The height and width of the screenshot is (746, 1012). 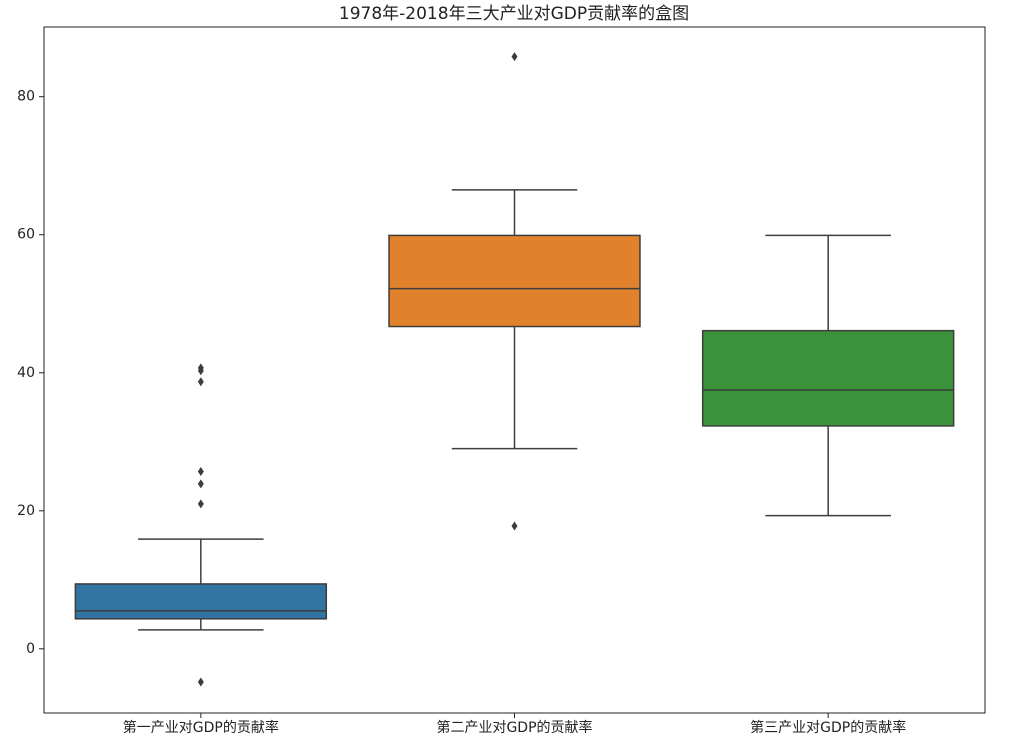 What do you see at coordinates (514, 14) in the screenshot?
I see `chart-title: 1978年-2018年三大产业对GDP贡献率的盒图` at bounding box center [514, 14].